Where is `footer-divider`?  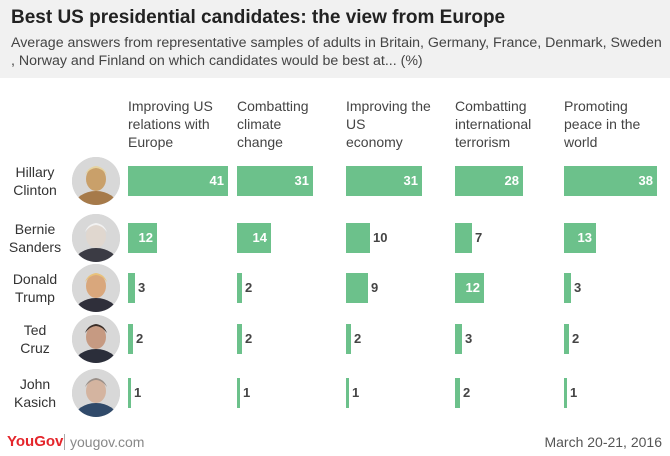
footer-divider is located at coordinates (64, 442).